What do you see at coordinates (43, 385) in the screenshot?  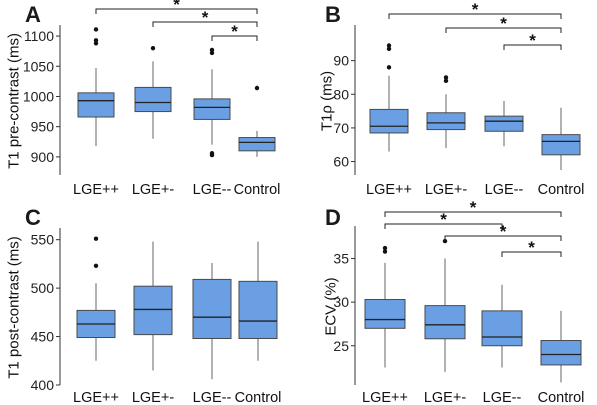 I see `y-tick-label: 400` at bounding box center [43, 385].